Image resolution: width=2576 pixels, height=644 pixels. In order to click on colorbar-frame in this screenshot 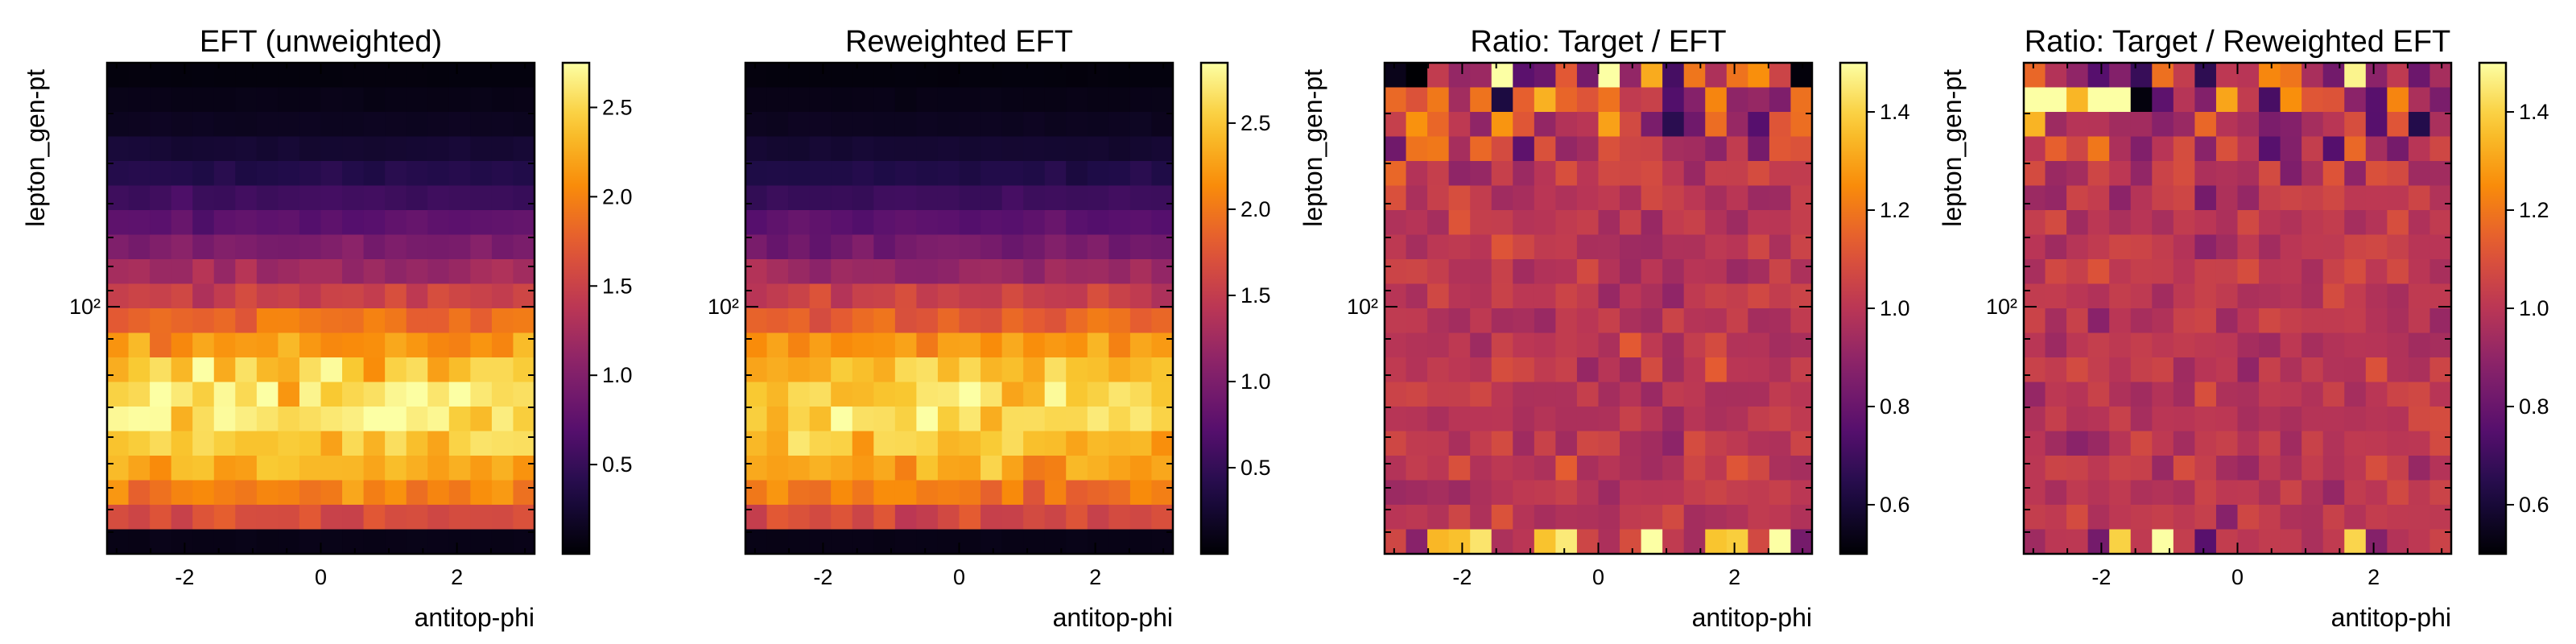, I will do `click(1214, 308)`.